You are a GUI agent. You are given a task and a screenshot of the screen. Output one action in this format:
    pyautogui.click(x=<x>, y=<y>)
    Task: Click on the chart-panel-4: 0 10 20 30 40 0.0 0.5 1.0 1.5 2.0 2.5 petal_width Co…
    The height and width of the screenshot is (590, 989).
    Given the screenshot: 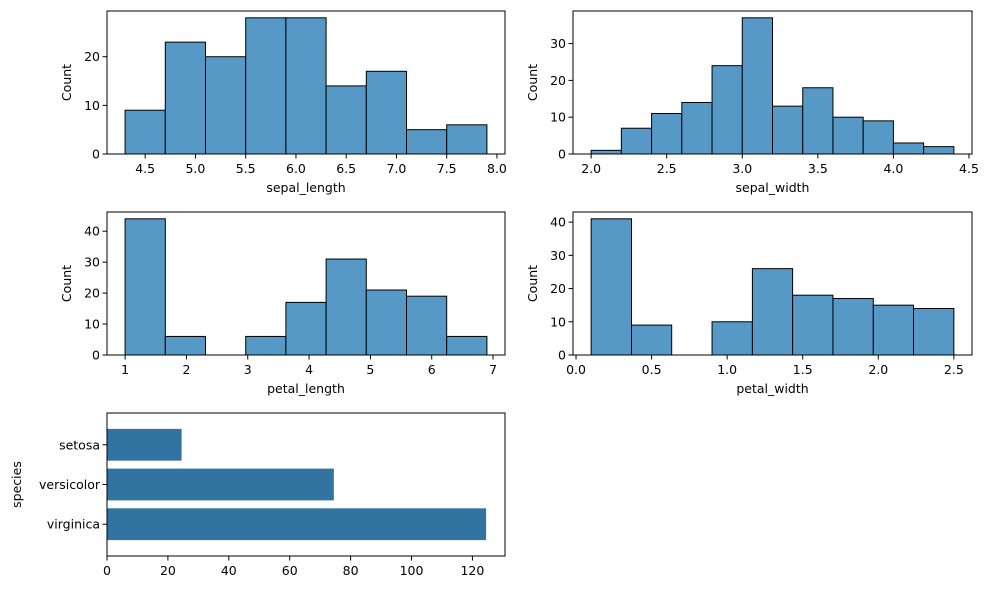 What is the action you would take?
    pyautogui.click(x=749, y=303)
    